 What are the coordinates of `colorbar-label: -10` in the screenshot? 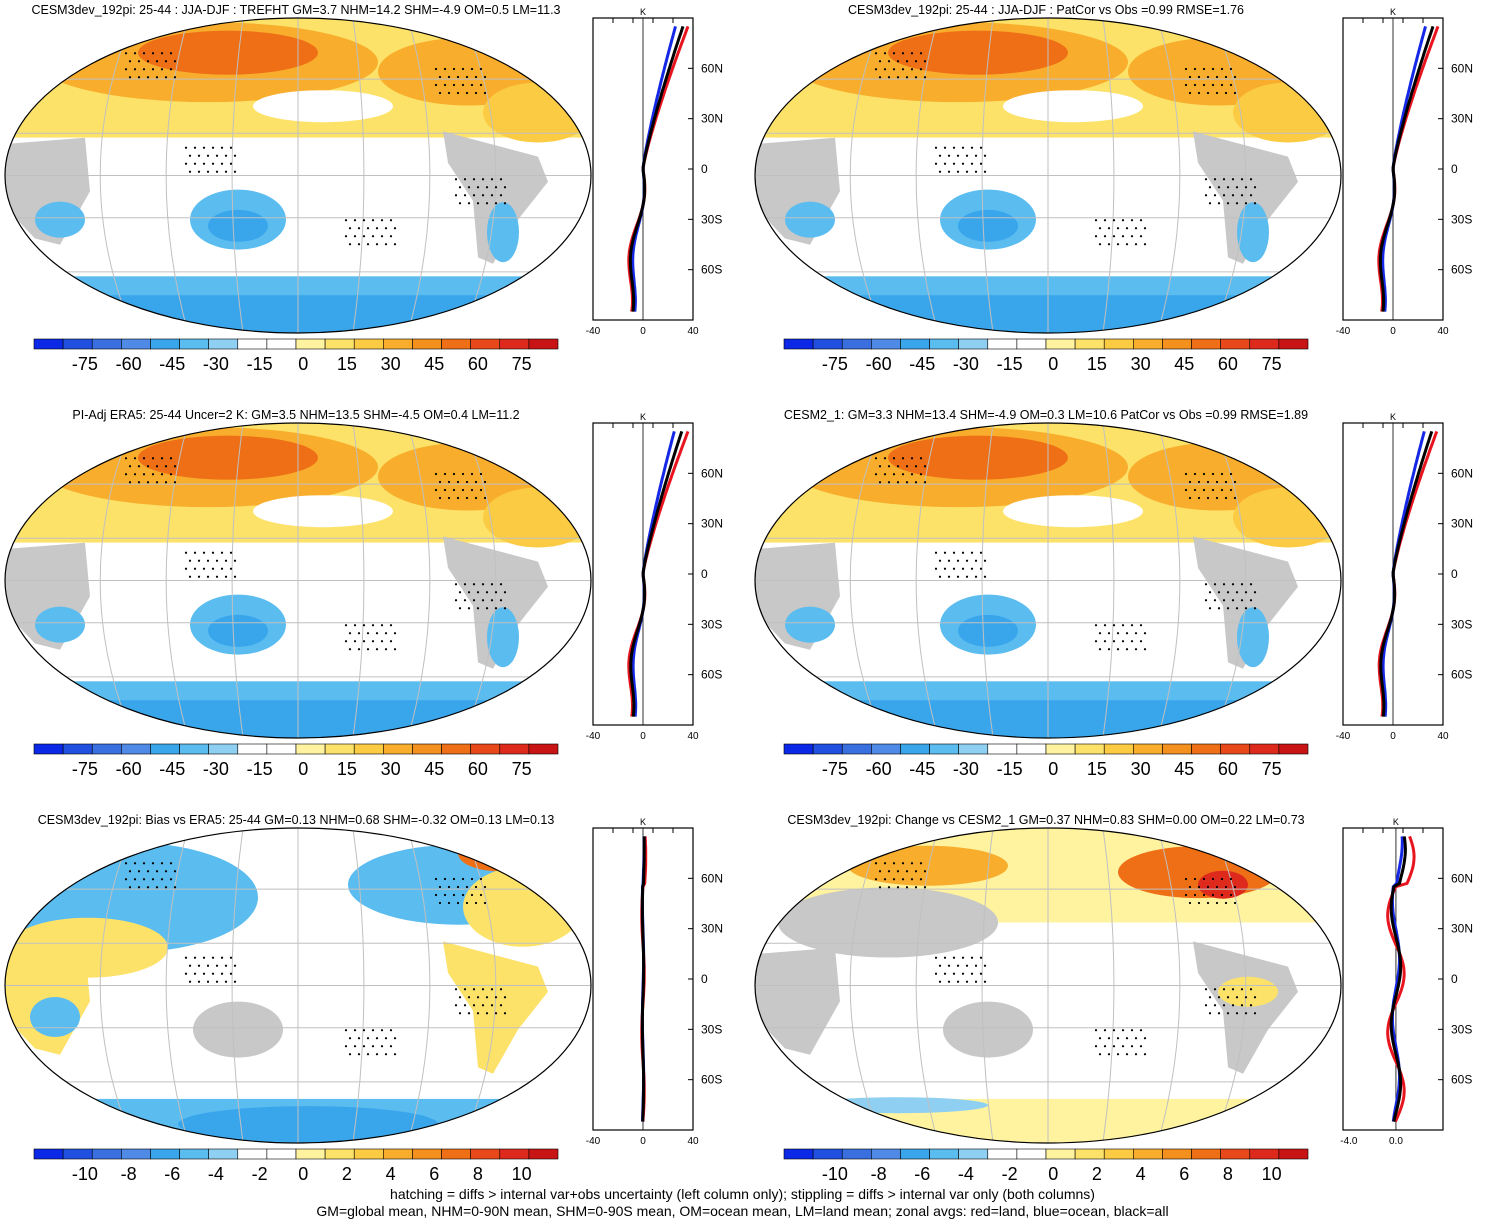 It's located at (85, 1174).